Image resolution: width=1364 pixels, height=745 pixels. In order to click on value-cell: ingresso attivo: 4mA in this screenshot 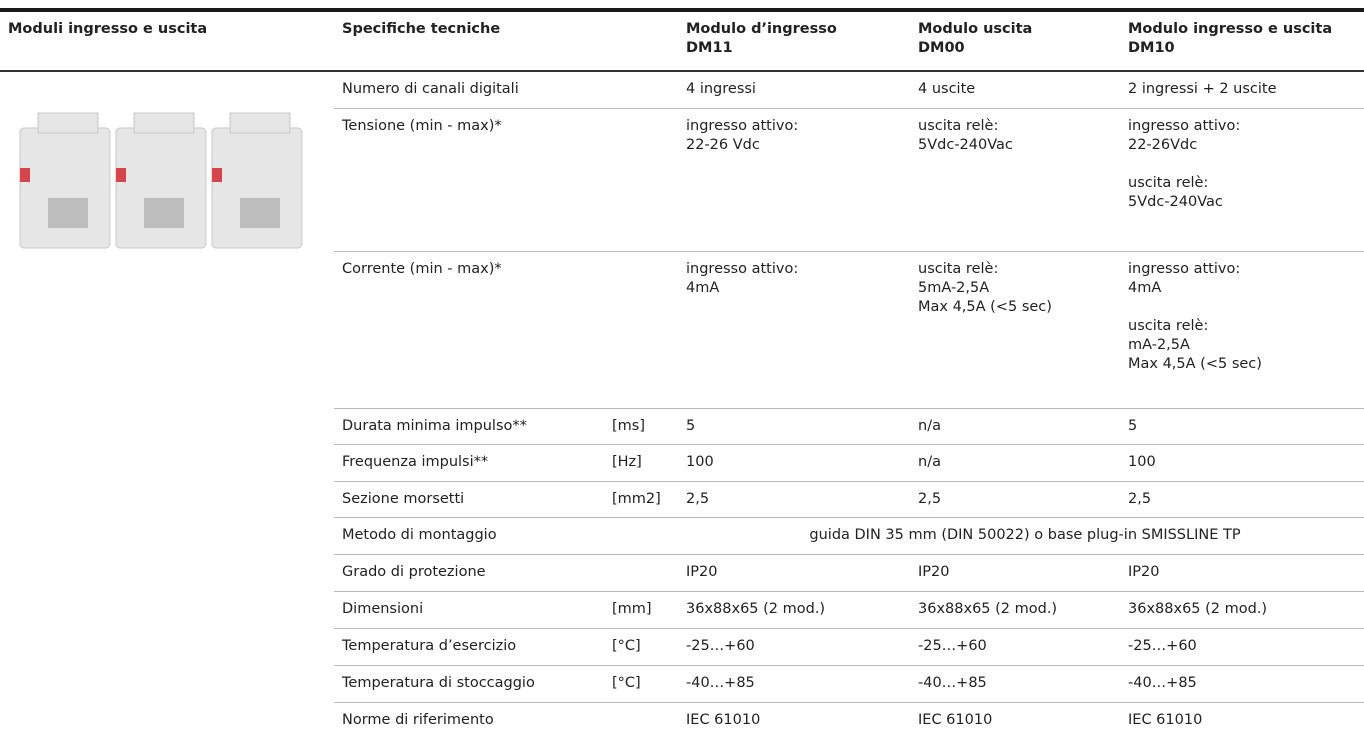, I will do `click(794, 330)`.